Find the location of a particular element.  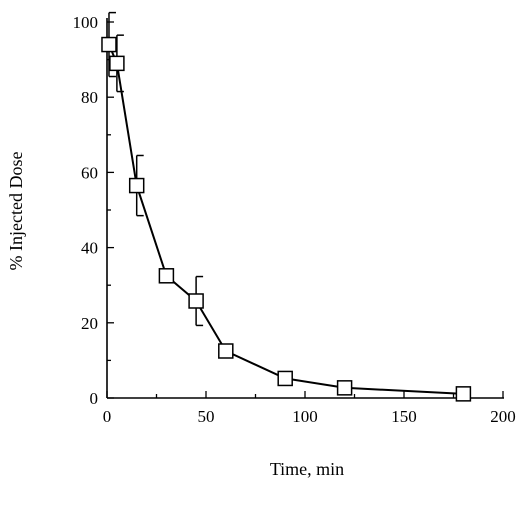

y-tick-label: 60 is located at coordinates (89, 172).